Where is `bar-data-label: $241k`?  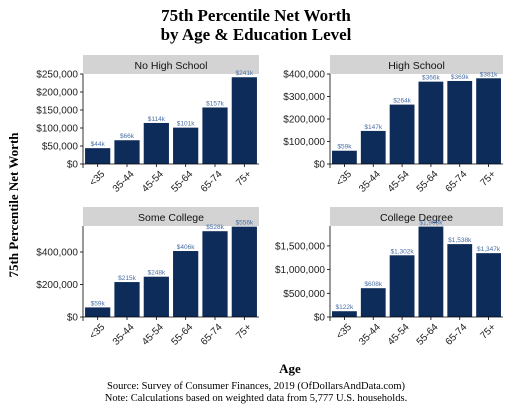
bar-data-label: $241k is located at coordinates (244, 73).